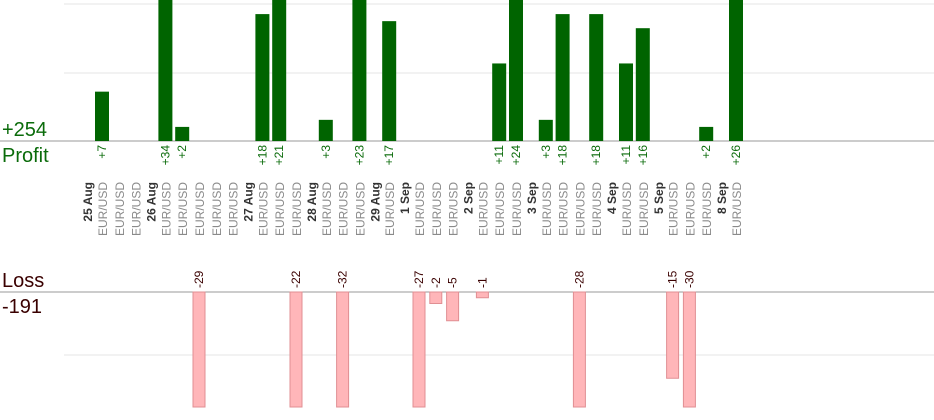 The width and height of the screenshot is (934, 420). What do you see at coordinates (643, 155) in the screenshot?
I see `profit-value-label: +16` at bounding box center [643, 155].